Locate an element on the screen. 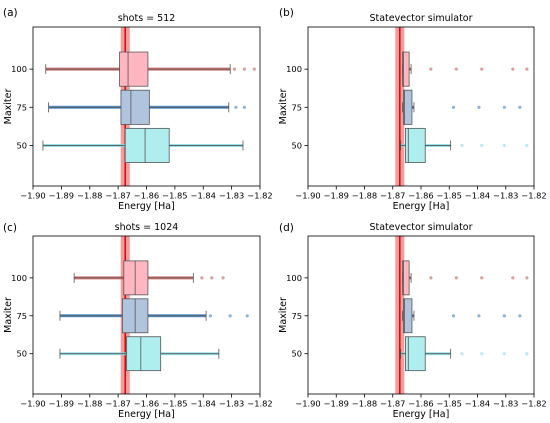  x-tick-label: −1.90 is located at coordinates (32, 404).